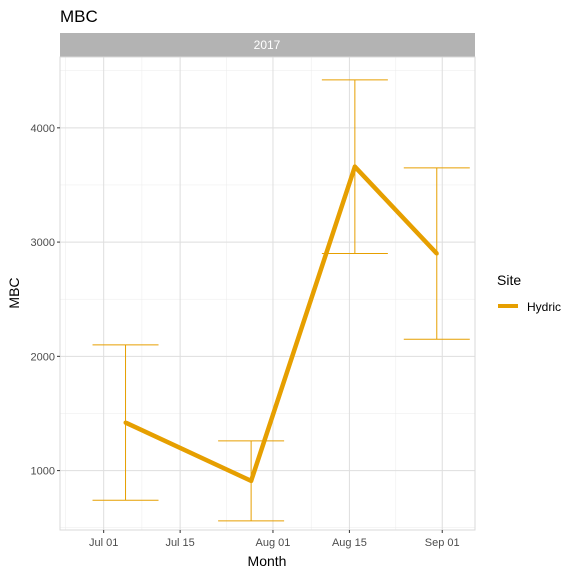 The width and height of the screenshot is (576, 576). What do you see at coordinates (103, 543) in the screenshot?
I see `x-tick-label: Jul 01` at bounding box center [103, 543].